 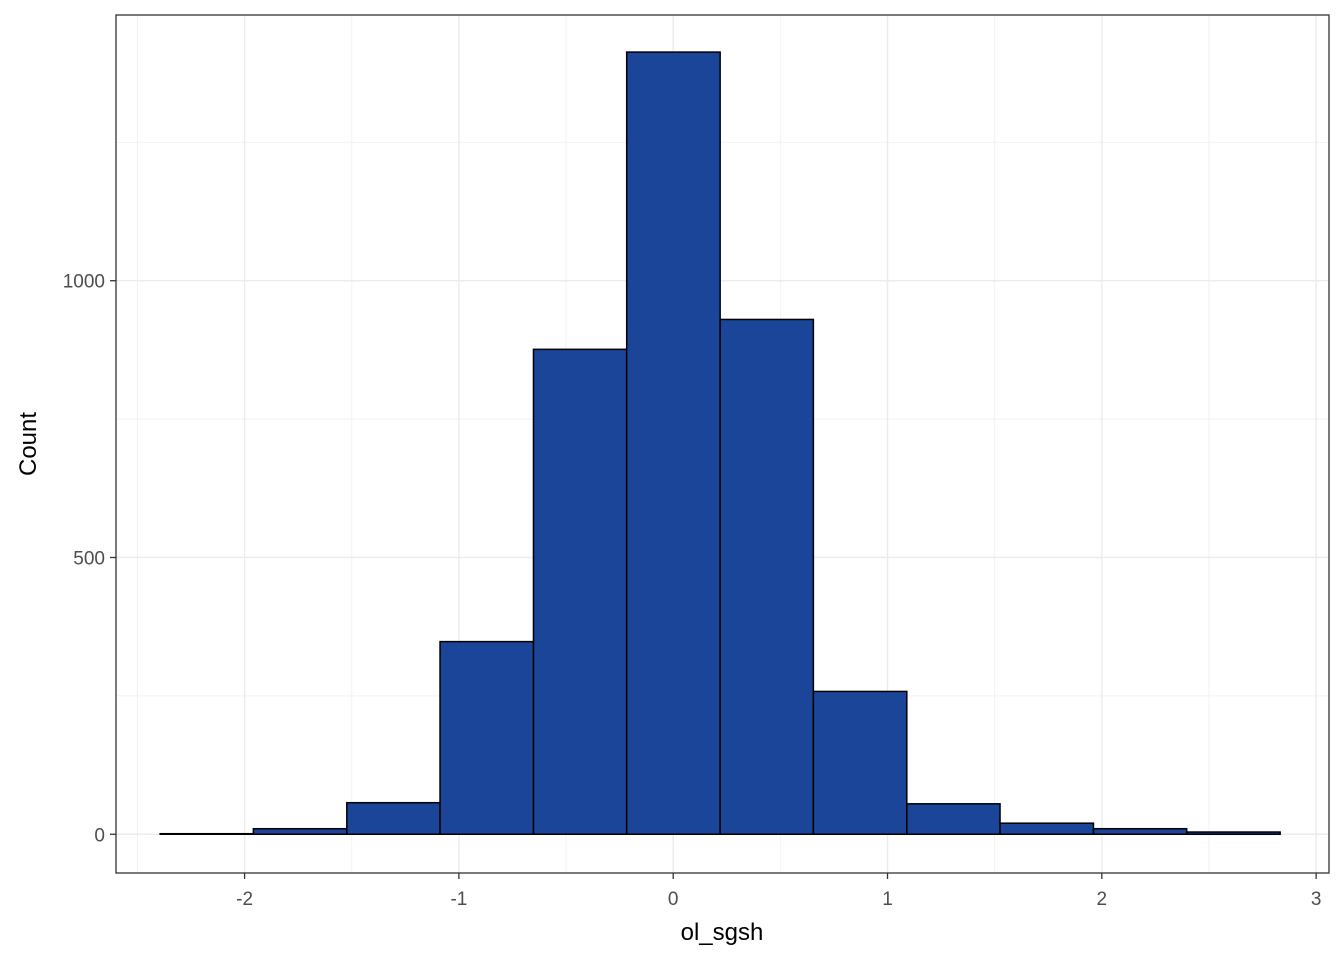 What do you see at coordinates (673, 899) in the screenshot?
I see `x-tick-label: 0` at bounding box center [673, 899].